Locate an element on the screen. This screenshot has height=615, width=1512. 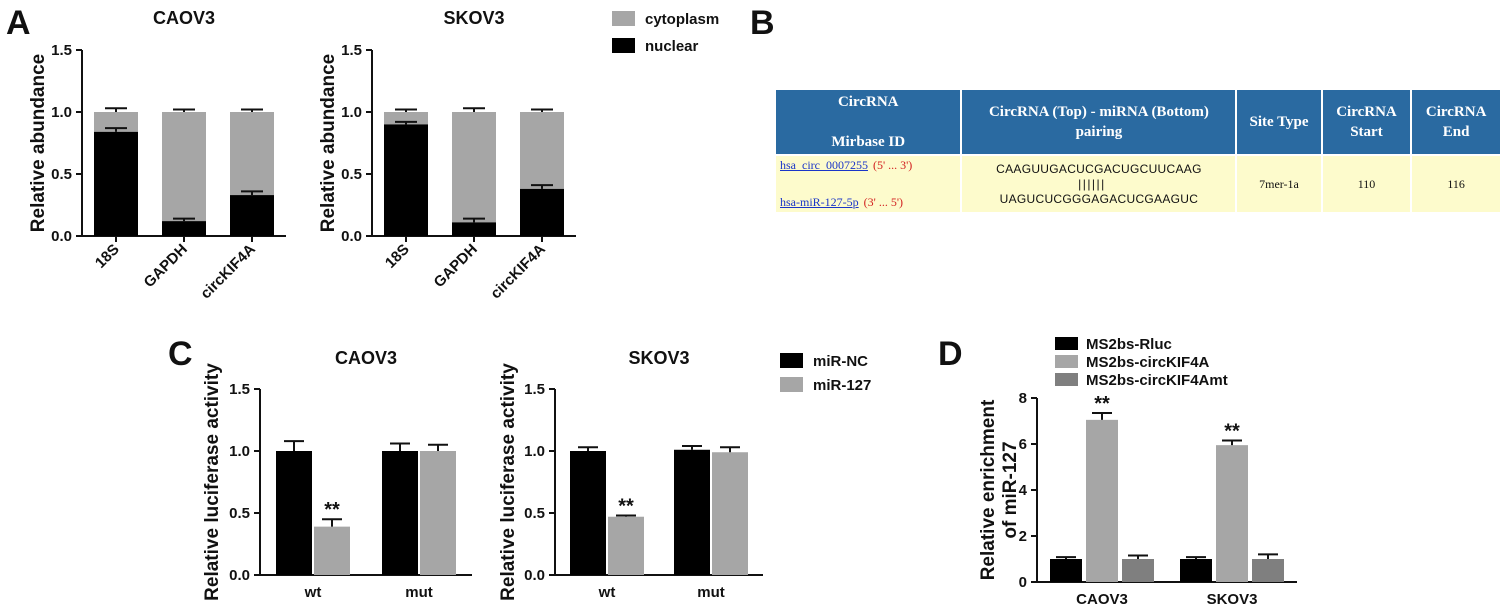
panel-letter-a: A is located at coordinates (18, 23).